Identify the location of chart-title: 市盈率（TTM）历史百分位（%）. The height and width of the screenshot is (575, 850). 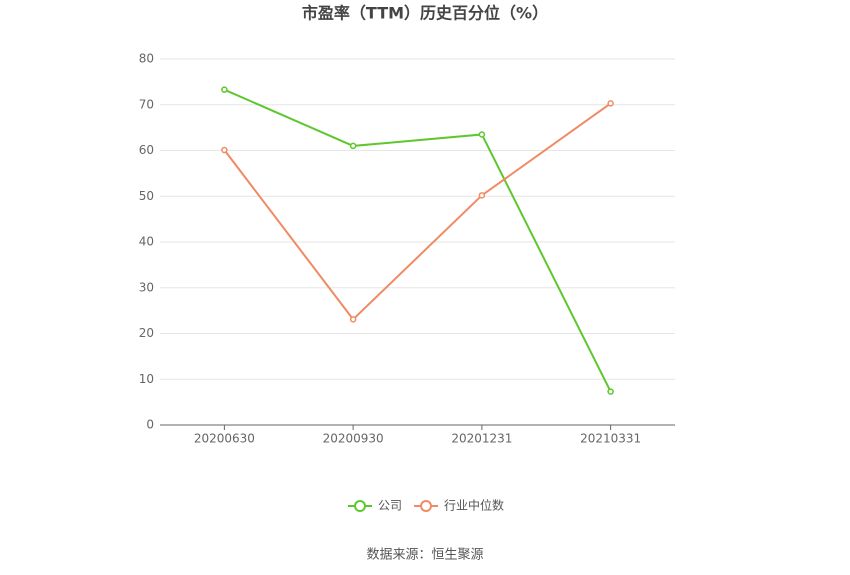
(425, 13).